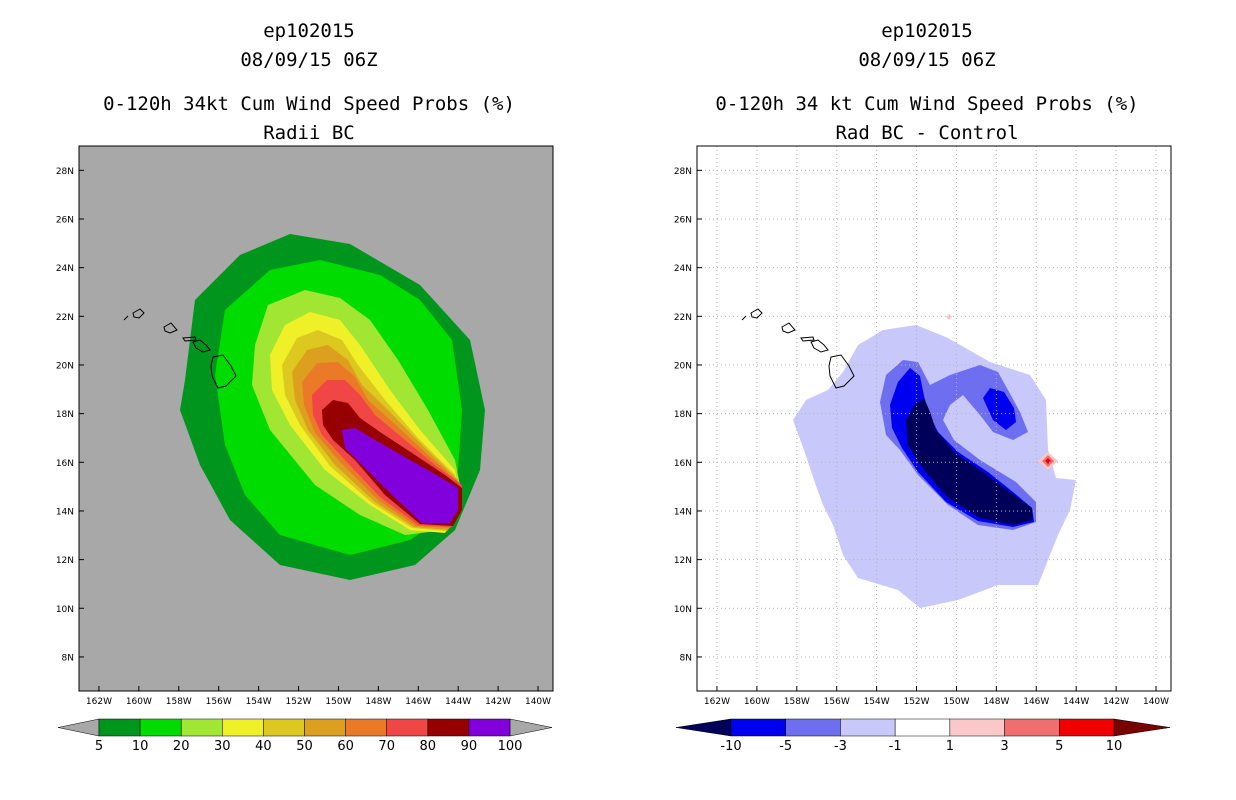  What do you see at coordinates (1004, 746) in the screenshot?
I see `colorbar-label: 3` at bounding box center [1004, 746].